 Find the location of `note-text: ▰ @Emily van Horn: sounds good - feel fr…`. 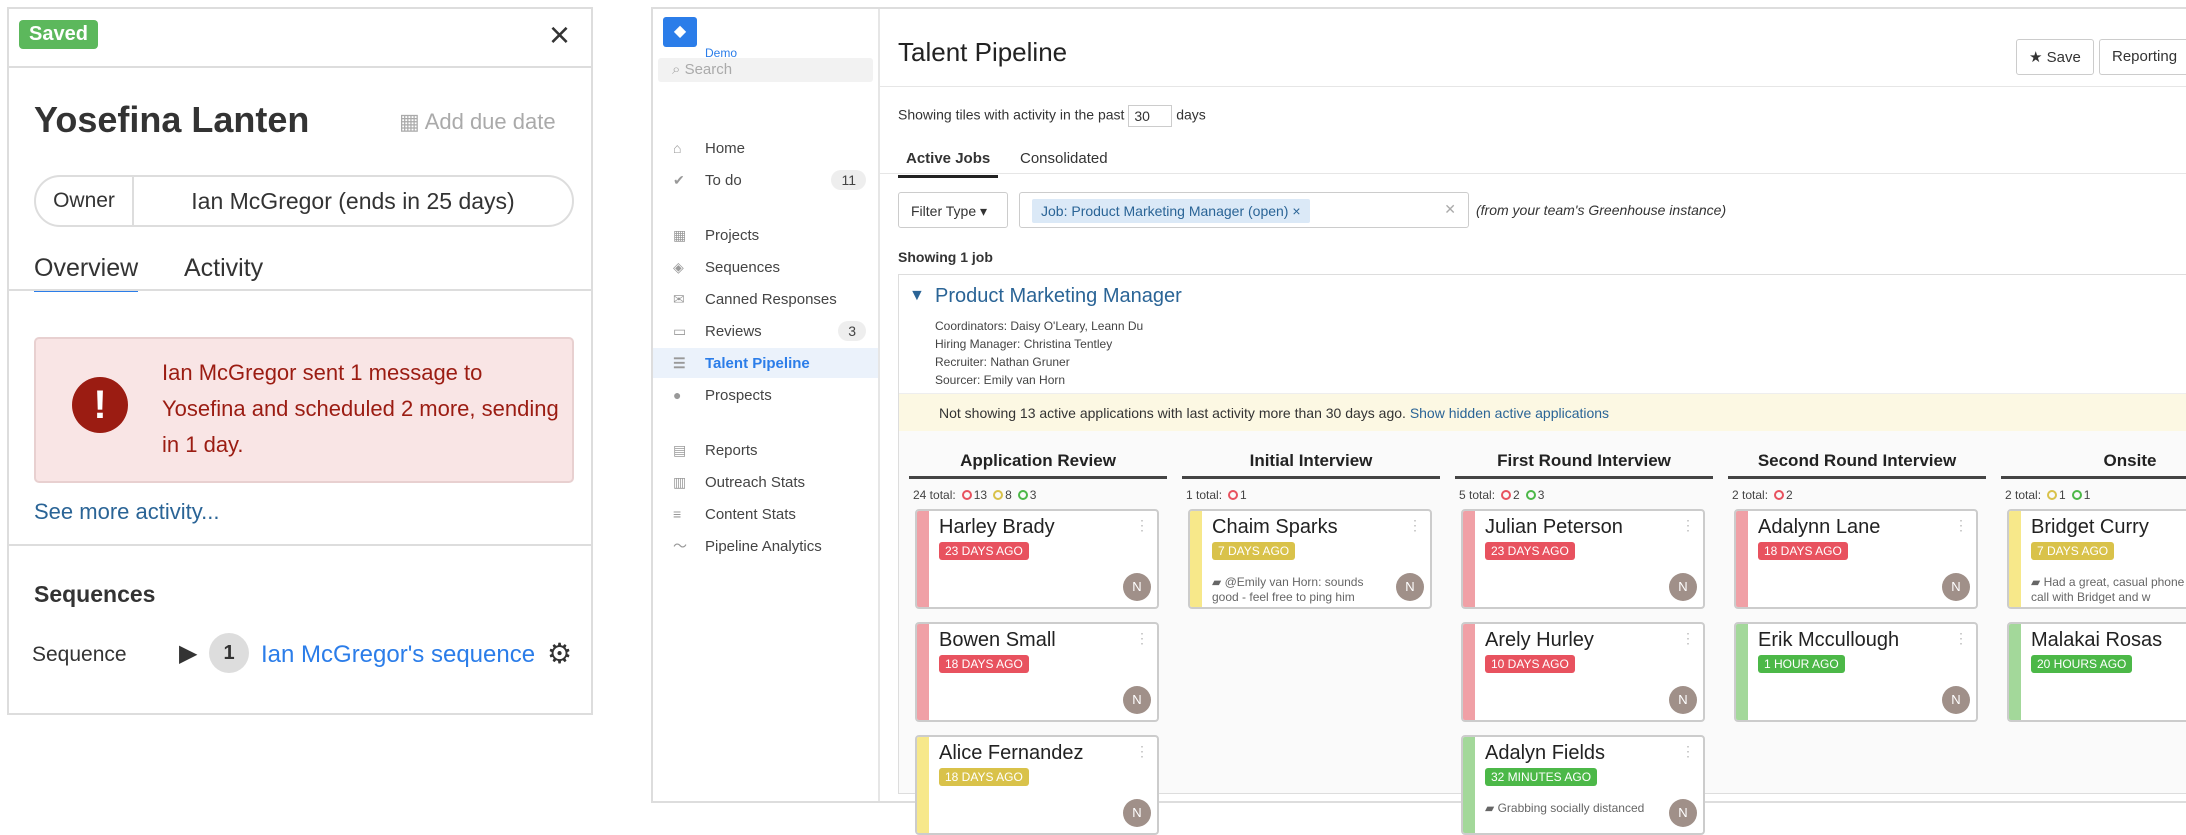

note-text: ▰ @Emily van Horn: sounds good - feel fr… is located at coordinates (1297, 590).